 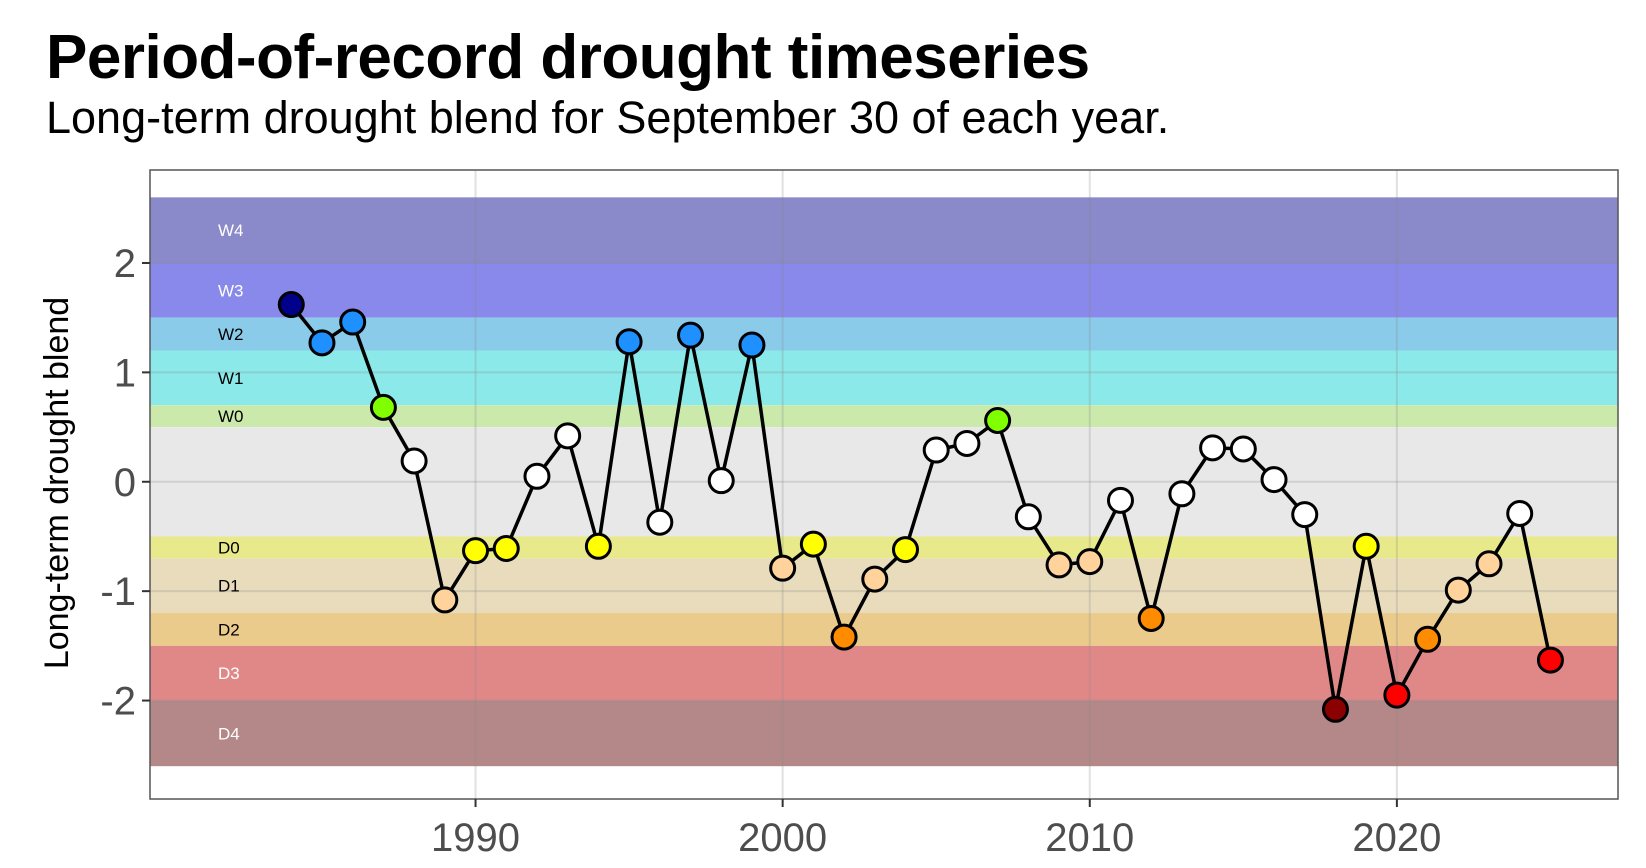 What do you see at coordinates (884, 673) in the screenshot?
I see `band-d3` at bounding box center [884, 673].